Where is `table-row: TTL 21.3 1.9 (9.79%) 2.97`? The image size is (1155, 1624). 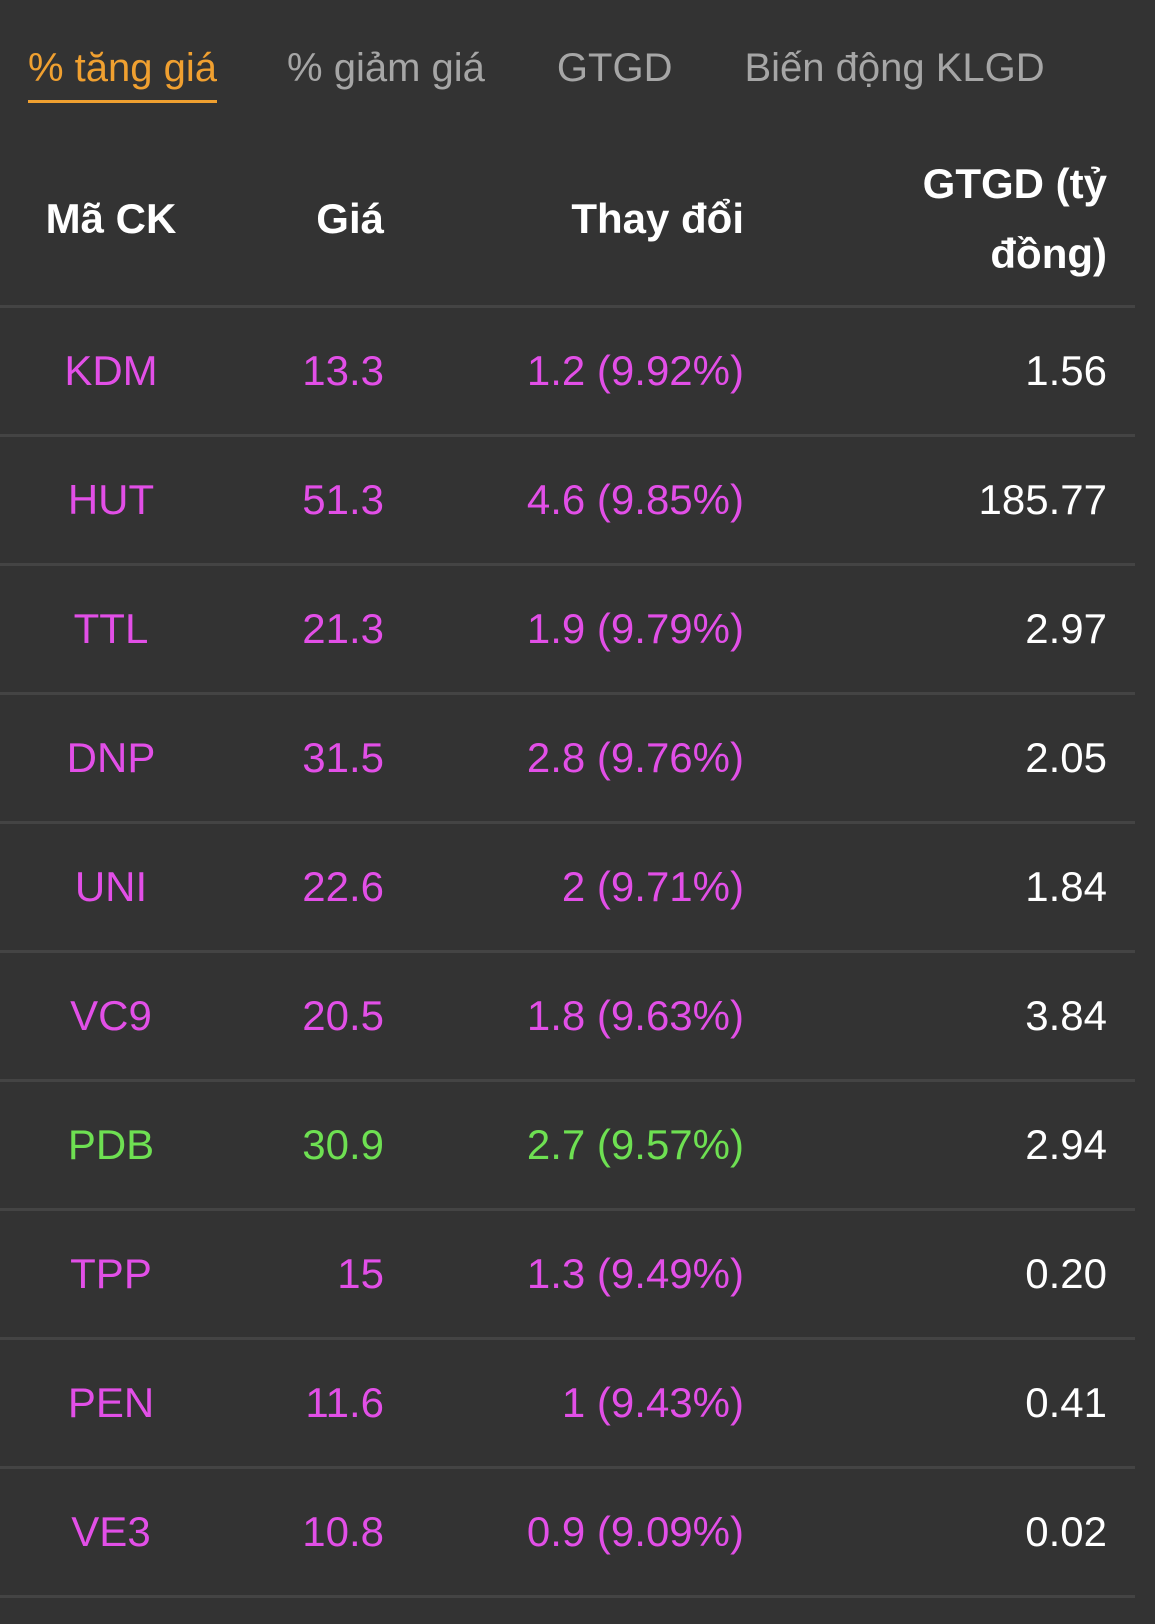 table-row: TTL 21.3 1.9 (9.79%) 2.97 is located at coordinates (567, 629).